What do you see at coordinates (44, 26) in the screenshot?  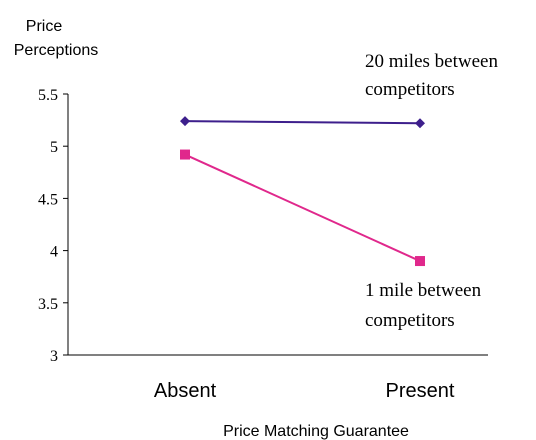 I see `y-axis-label-line-1: Price` at bounding box center [44, 26].